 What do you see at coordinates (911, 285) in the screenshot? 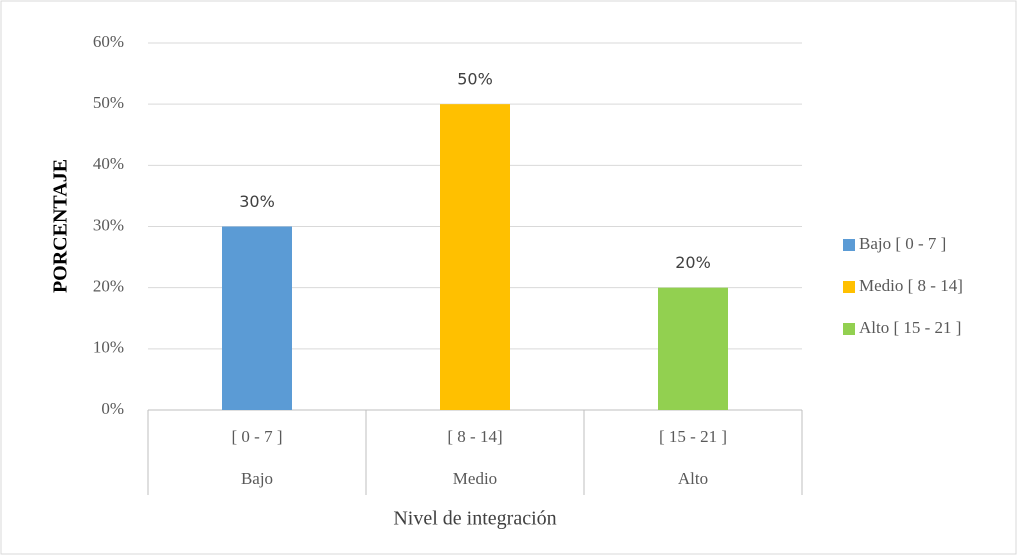
I see `legend-label: Medio [ 8 - 14]` at bounding box center [911, 285].